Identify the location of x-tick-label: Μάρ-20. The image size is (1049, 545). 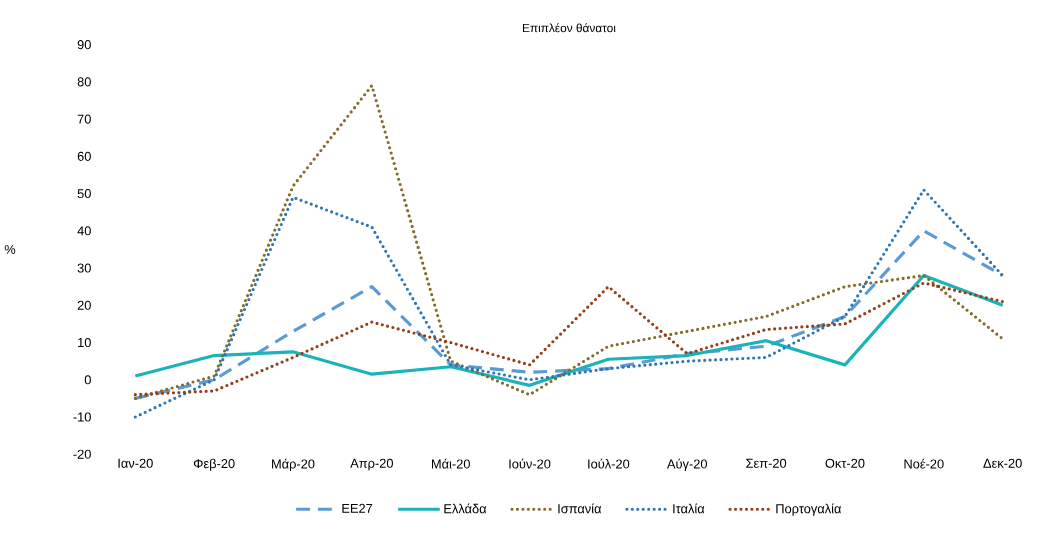
(293, 464).